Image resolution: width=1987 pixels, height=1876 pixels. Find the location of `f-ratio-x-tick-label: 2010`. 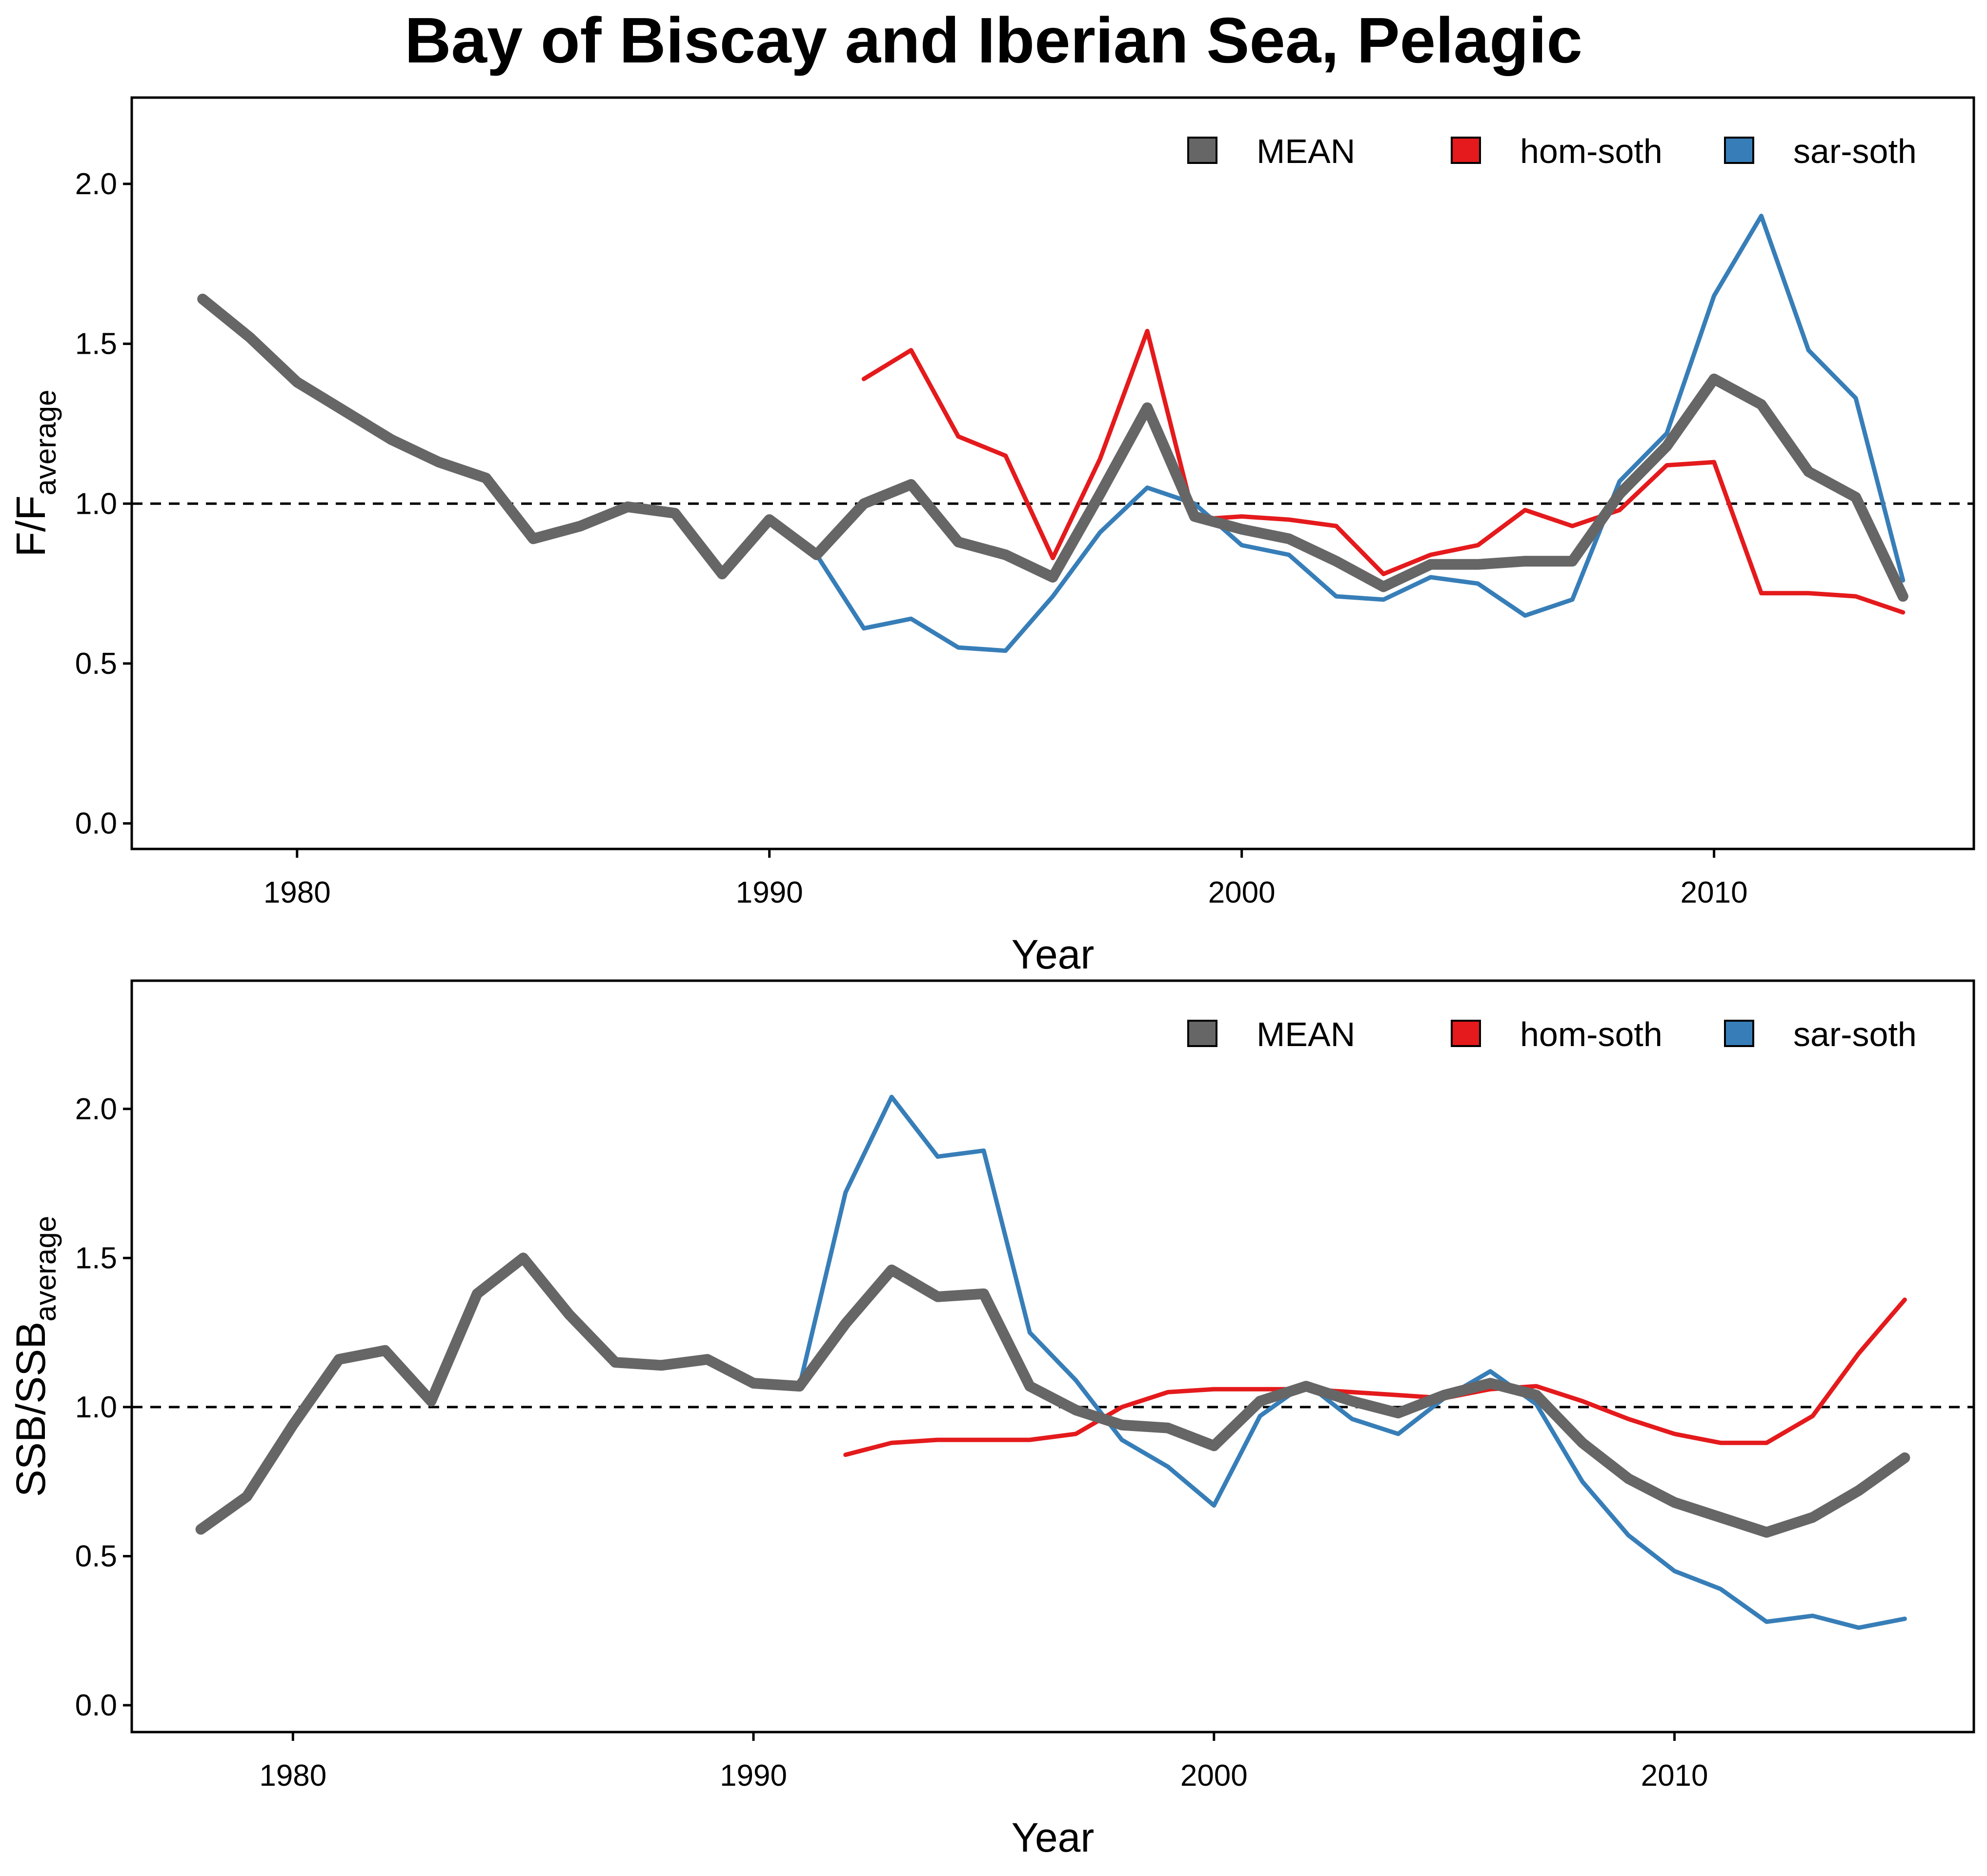

f-ratio-x-tick-label: 2010 is located at coordinates (1714, 892).